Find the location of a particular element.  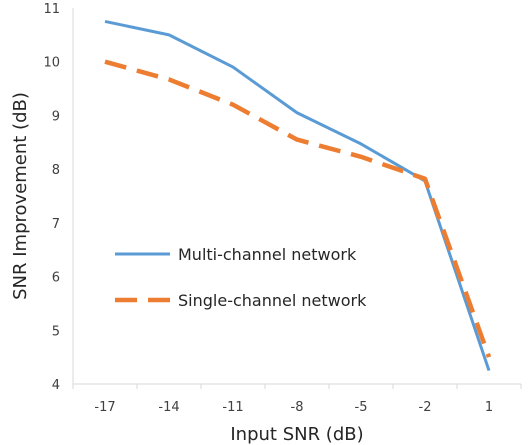

x-tick-label: 1 is located at coordinates (489, 407).